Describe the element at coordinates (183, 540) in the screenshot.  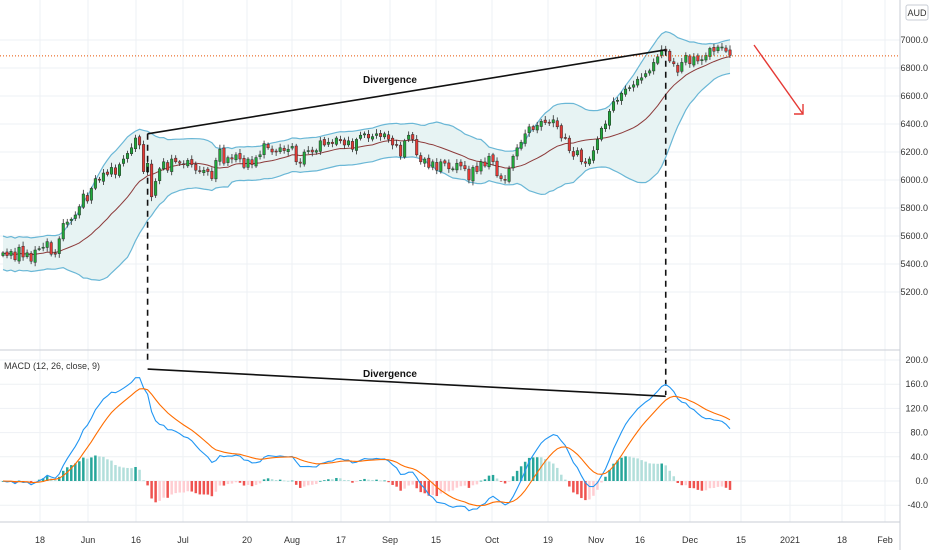
I see `x-tick-label: Jul` at that location.